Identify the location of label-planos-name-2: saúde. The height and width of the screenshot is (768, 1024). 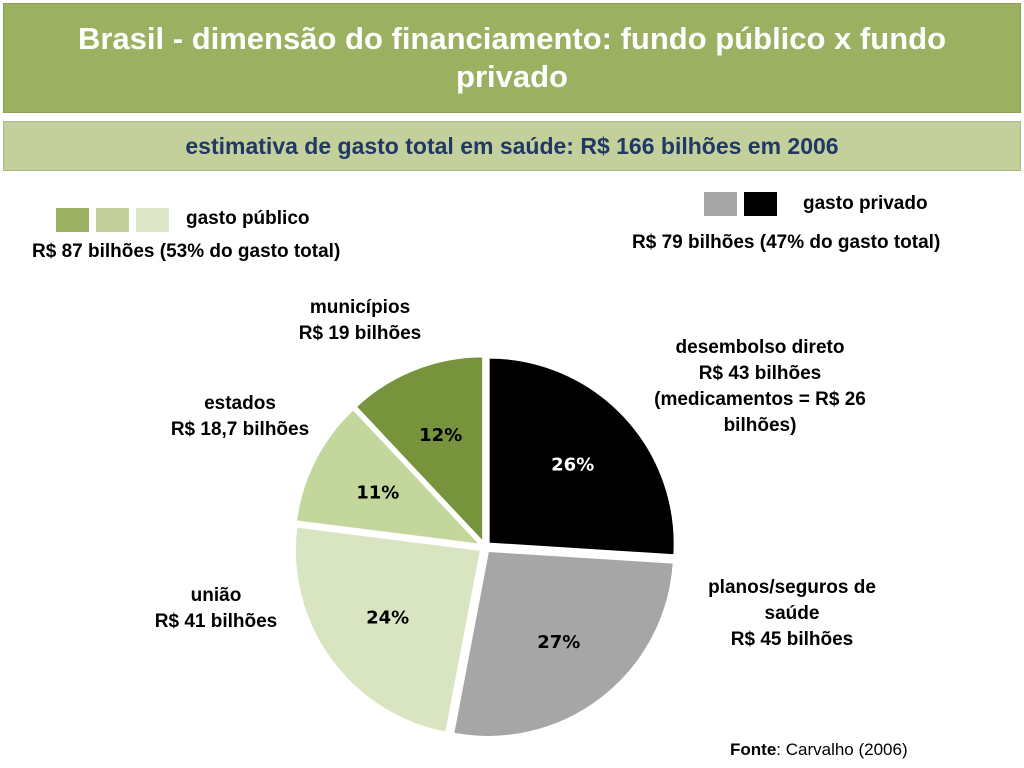
(792, 613).